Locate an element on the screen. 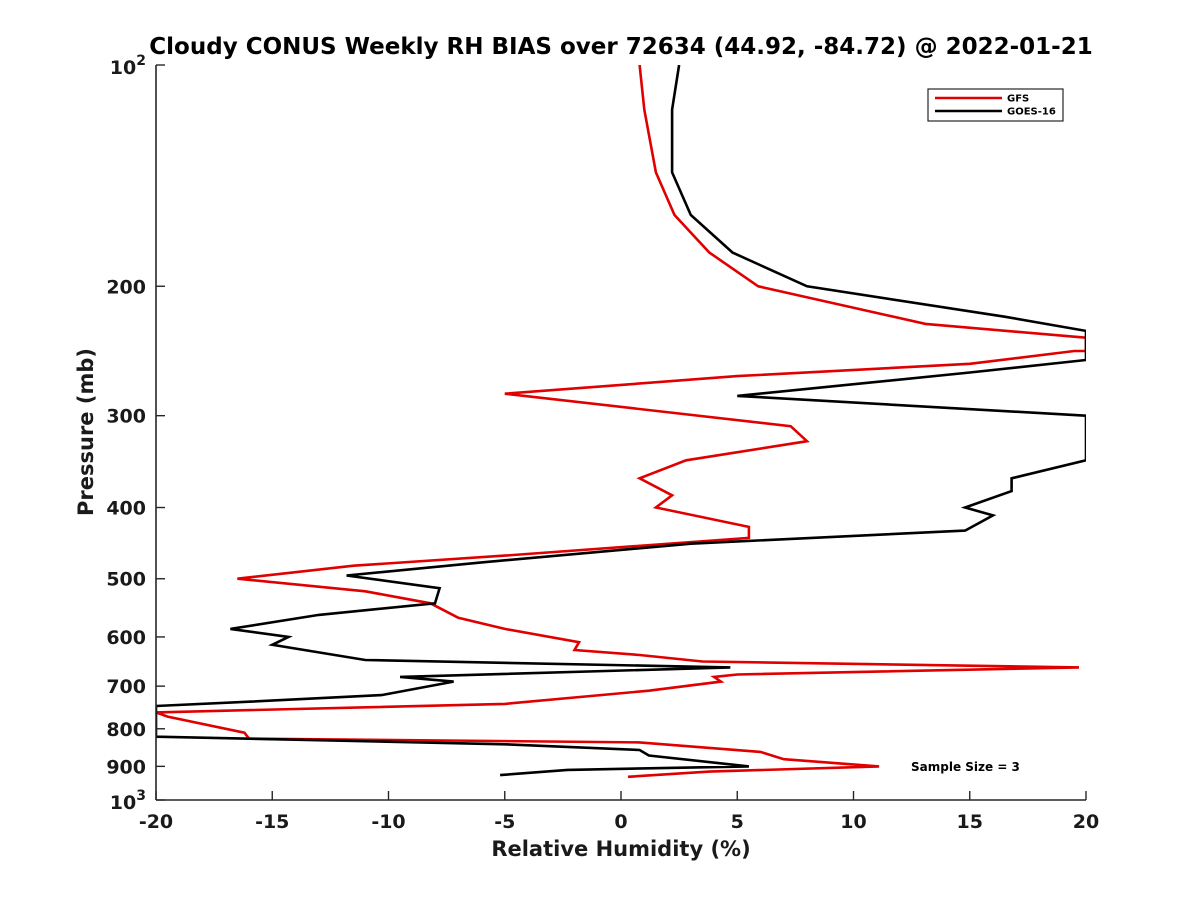 Image resolution: width=1200 pixels, height=900 pixels. sample-size-annotation: Sample Size = 3 is located at coordinates (965, 767).